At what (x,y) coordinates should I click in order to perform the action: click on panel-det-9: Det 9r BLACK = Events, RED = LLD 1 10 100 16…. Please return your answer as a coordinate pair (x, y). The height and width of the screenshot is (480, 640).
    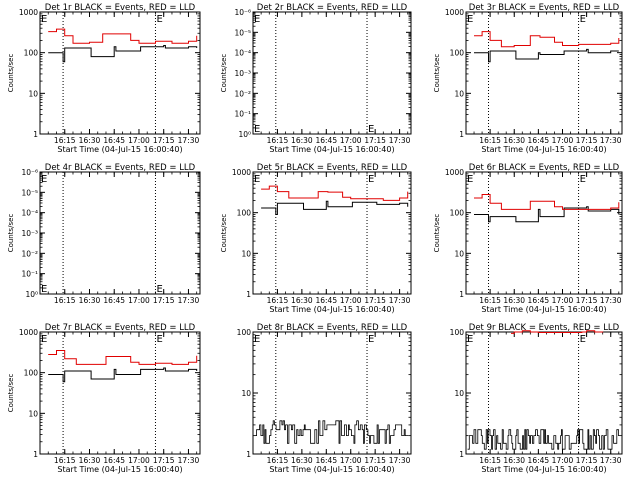
    Looking at the image, I should click on (536, 398).